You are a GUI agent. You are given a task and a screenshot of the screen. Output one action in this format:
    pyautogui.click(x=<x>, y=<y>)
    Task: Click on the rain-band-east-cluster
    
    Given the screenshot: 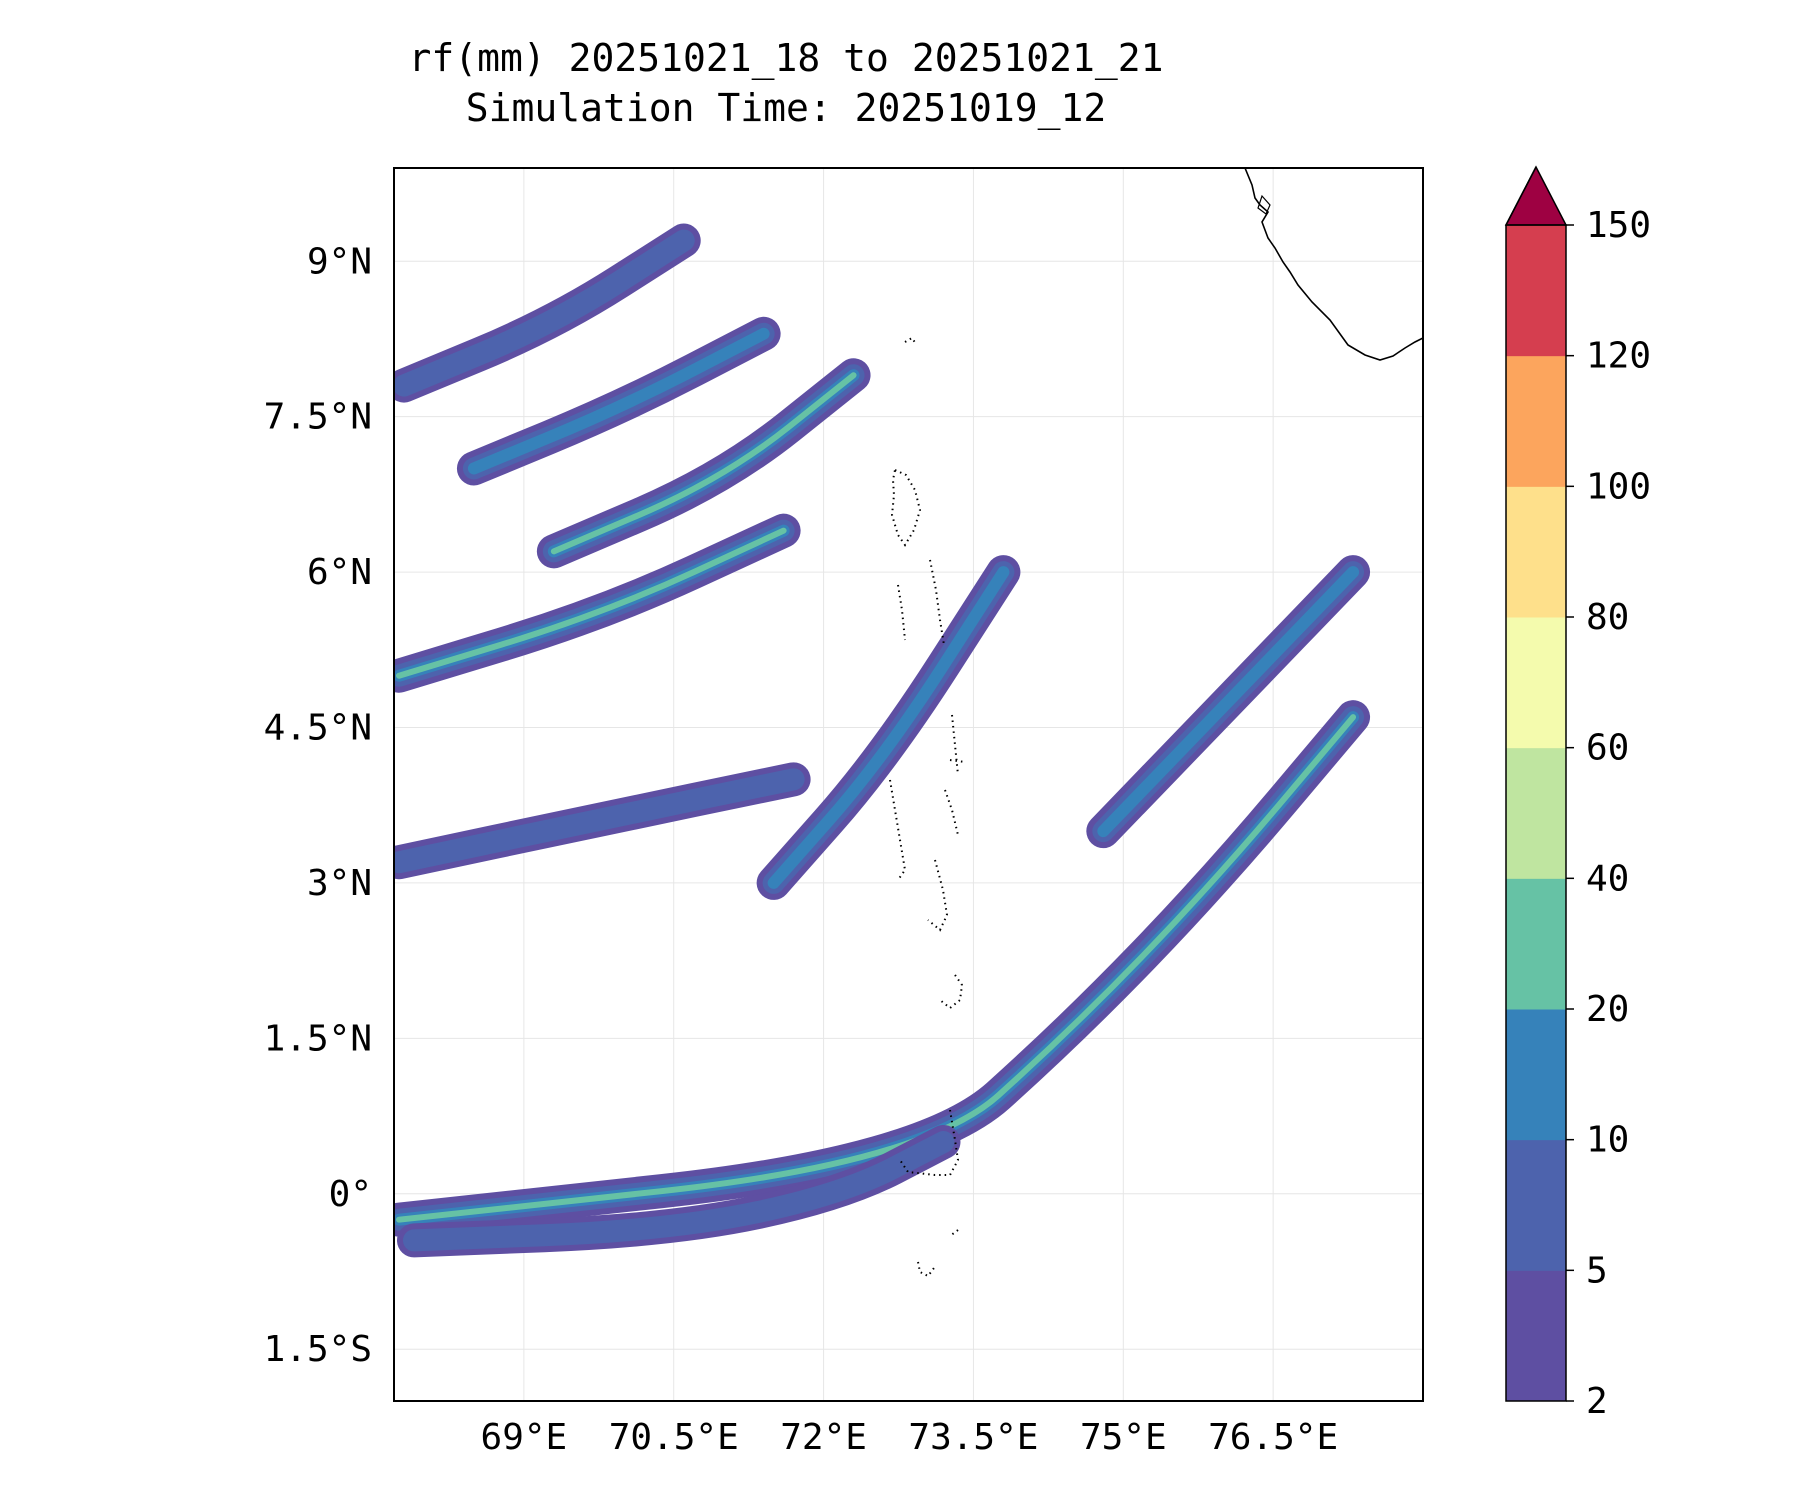 What is the action you would take?
    pyautogui.click(x=1228, y=702)
    